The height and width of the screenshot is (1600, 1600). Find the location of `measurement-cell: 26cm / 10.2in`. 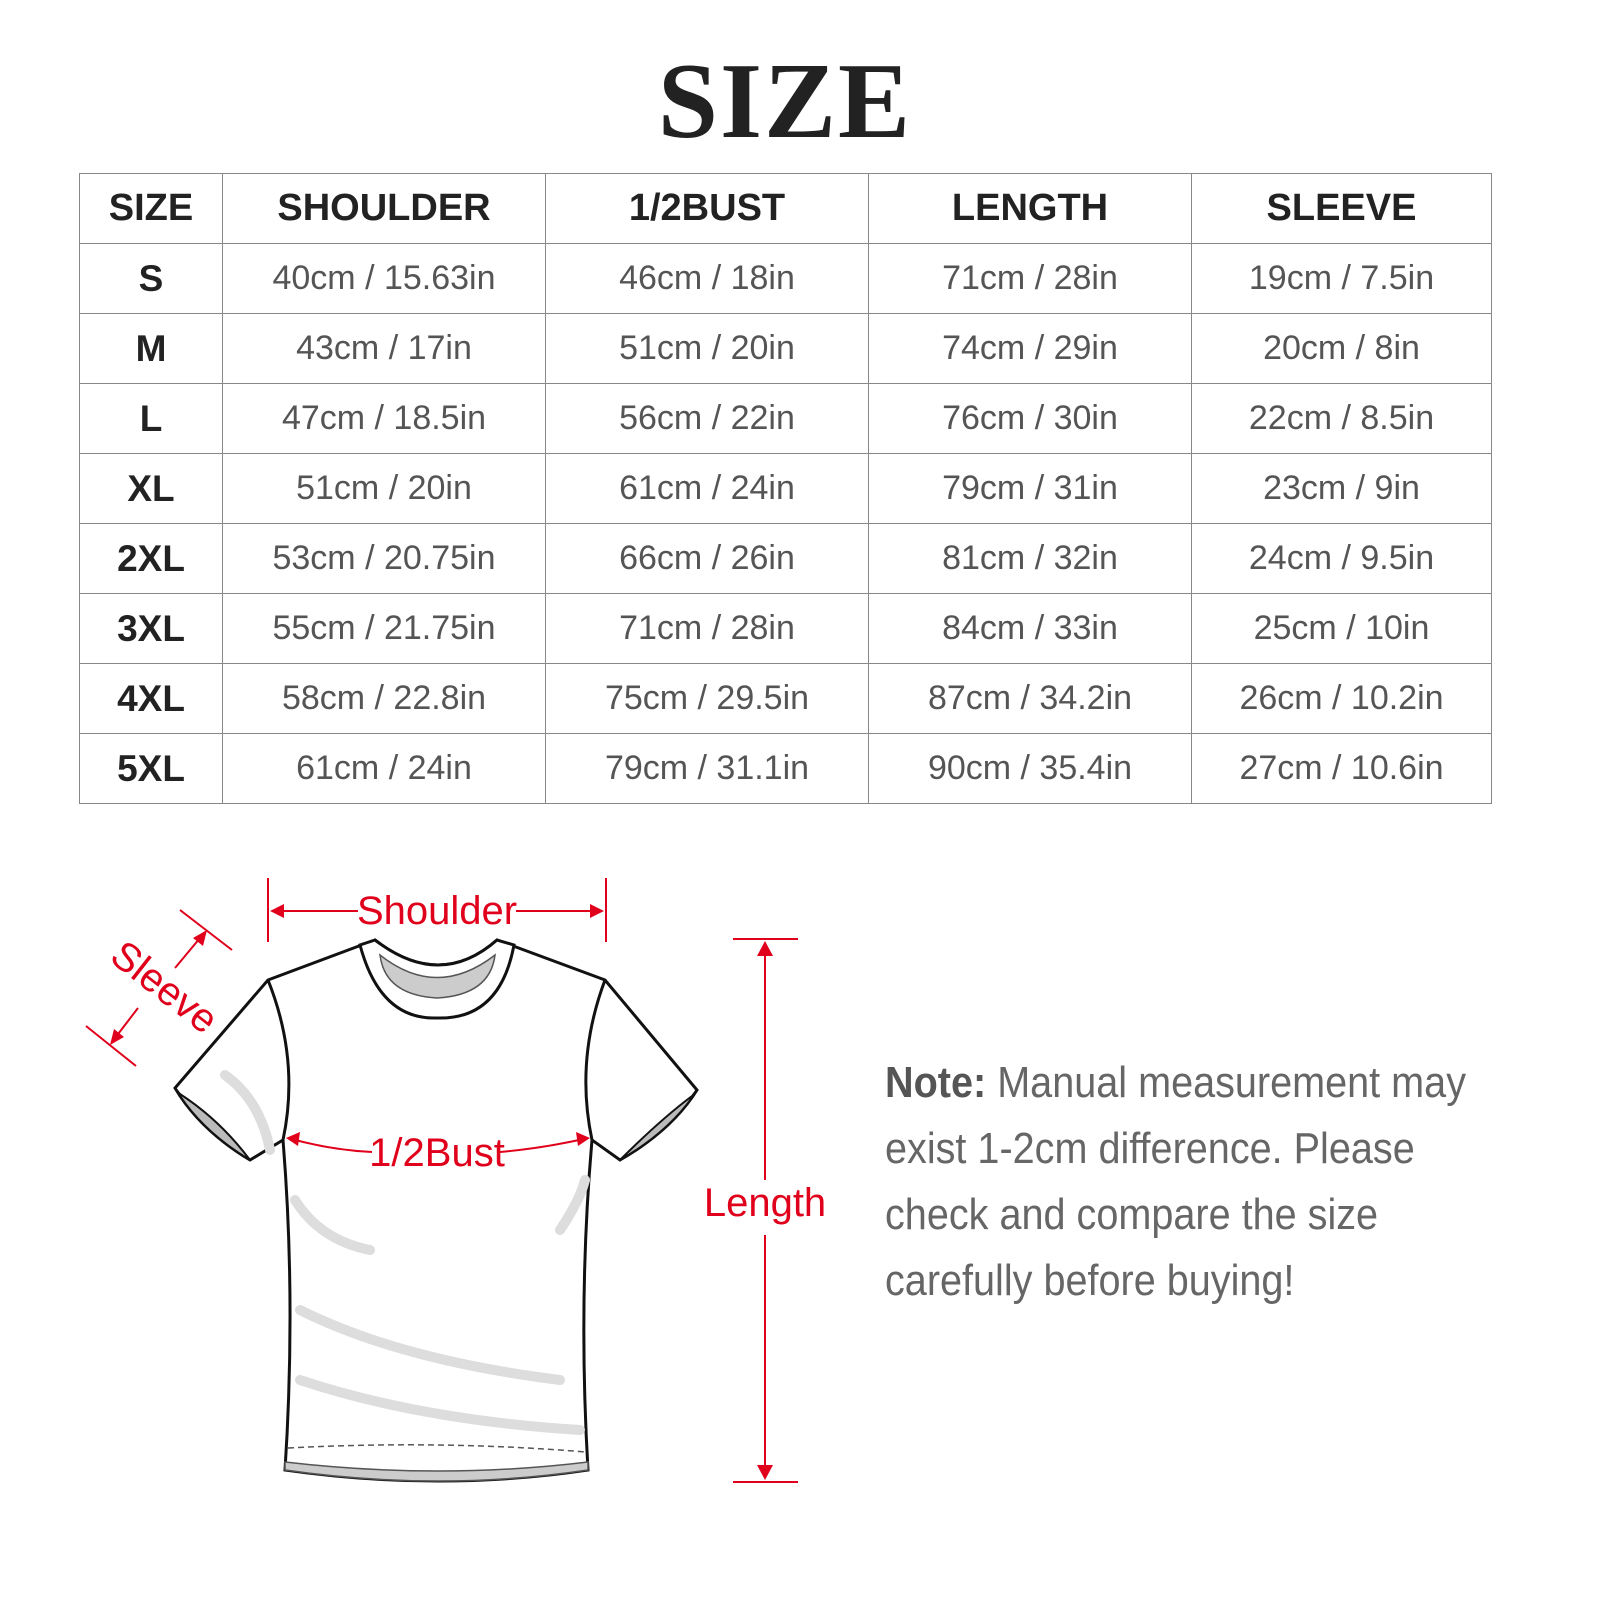

measurement-cell: 26cm / 10.2in is located at coordinates (1341, 698).